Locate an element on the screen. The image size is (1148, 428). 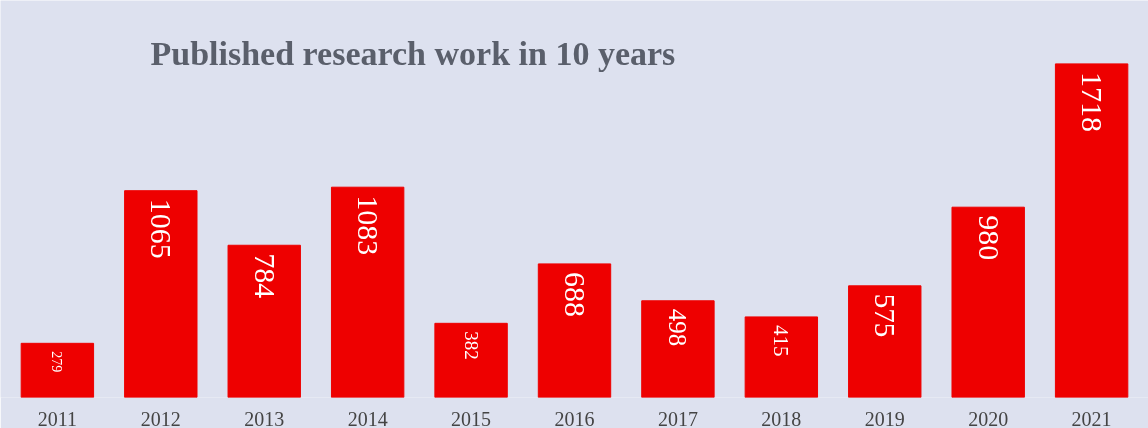
x-tick-label: 2014 is located at coordinates (367, 417).